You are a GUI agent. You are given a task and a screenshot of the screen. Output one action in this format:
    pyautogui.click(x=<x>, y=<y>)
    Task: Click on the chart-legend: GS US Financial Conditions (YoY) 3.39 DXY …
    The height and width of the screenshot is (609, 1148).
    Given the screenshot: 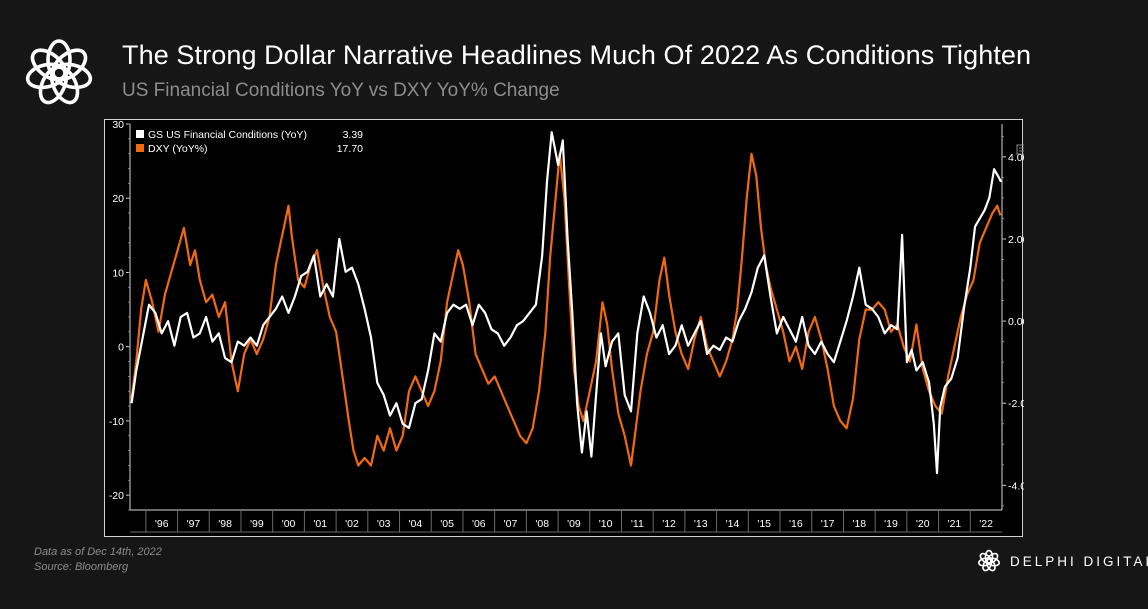 What is the action you would take?
    pyautogui.click(x=249, y=142)
    